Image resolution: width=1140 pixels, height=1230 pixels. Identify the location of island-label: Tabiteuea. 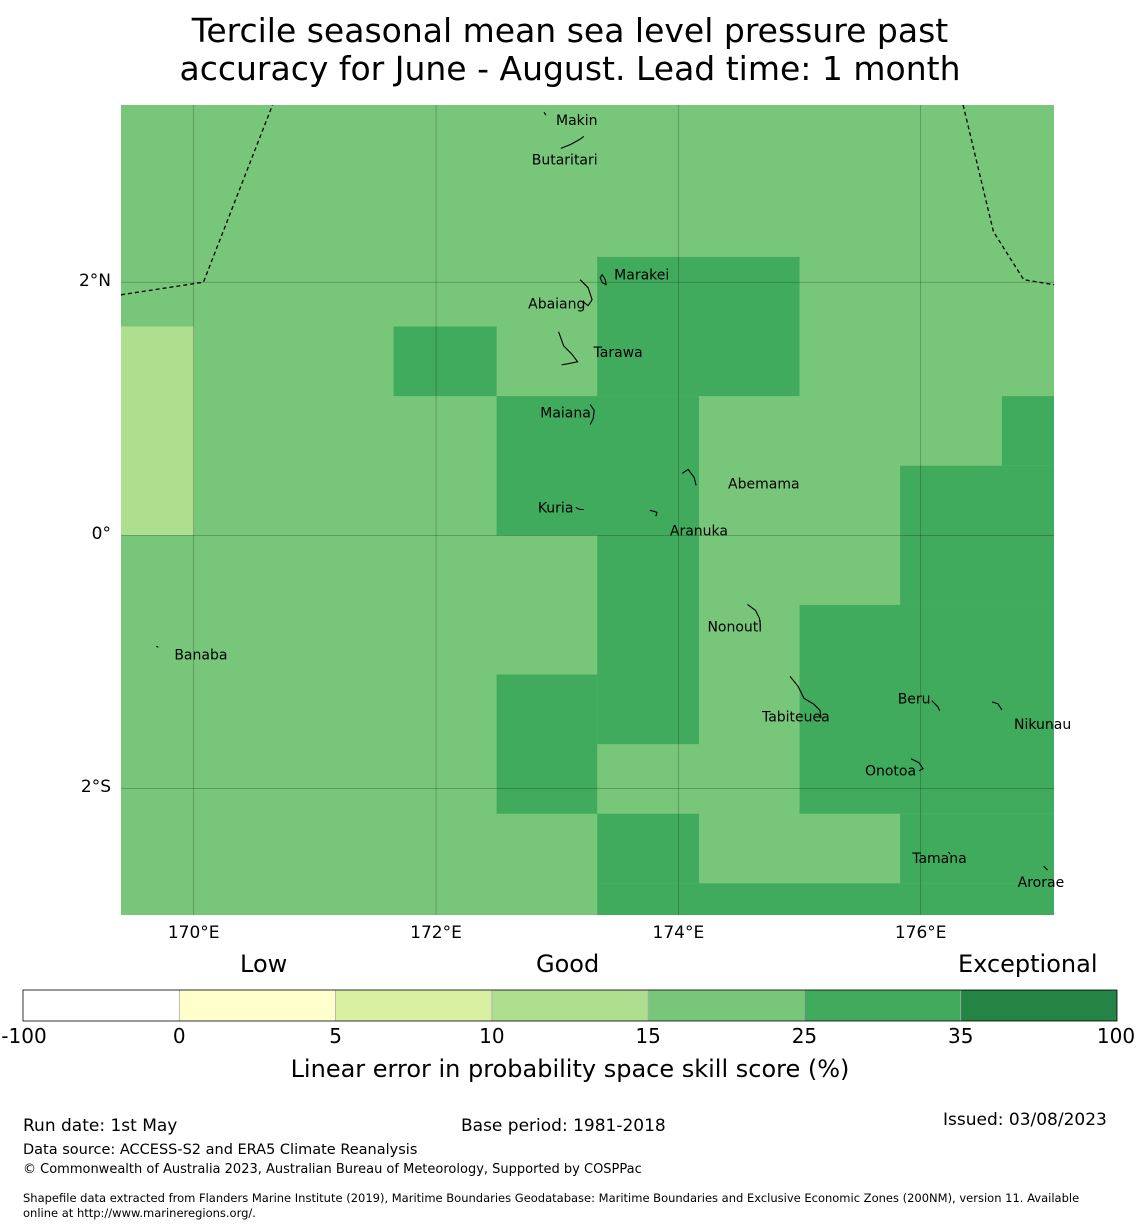
(795, 717).